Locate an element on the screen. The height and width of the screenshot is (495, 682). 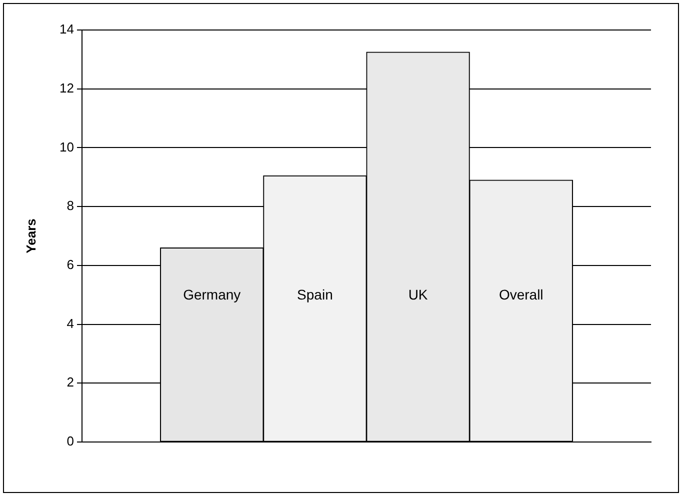
x-tick-label: UK is located at coordinates (418, 294).